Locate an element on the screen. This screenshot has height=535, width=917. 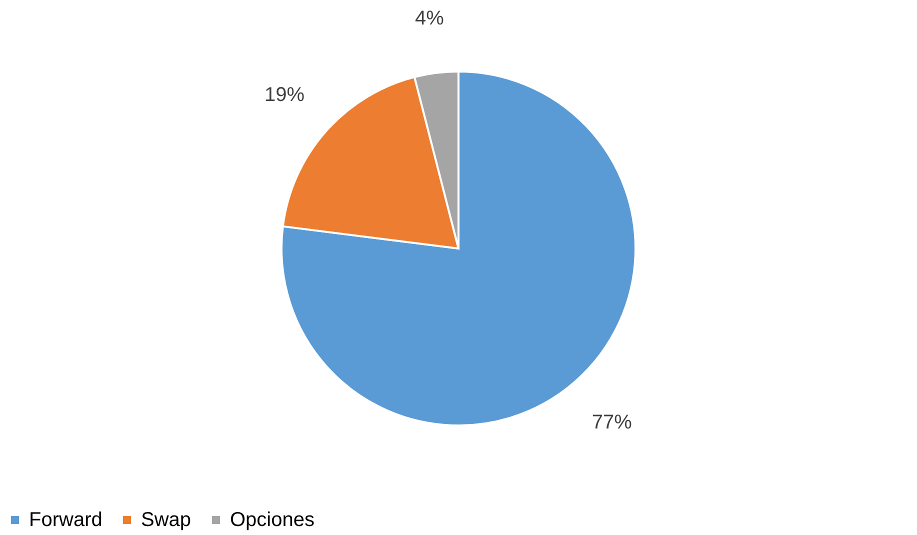
legend-label: Opciones is located at coordinates (272, 520).